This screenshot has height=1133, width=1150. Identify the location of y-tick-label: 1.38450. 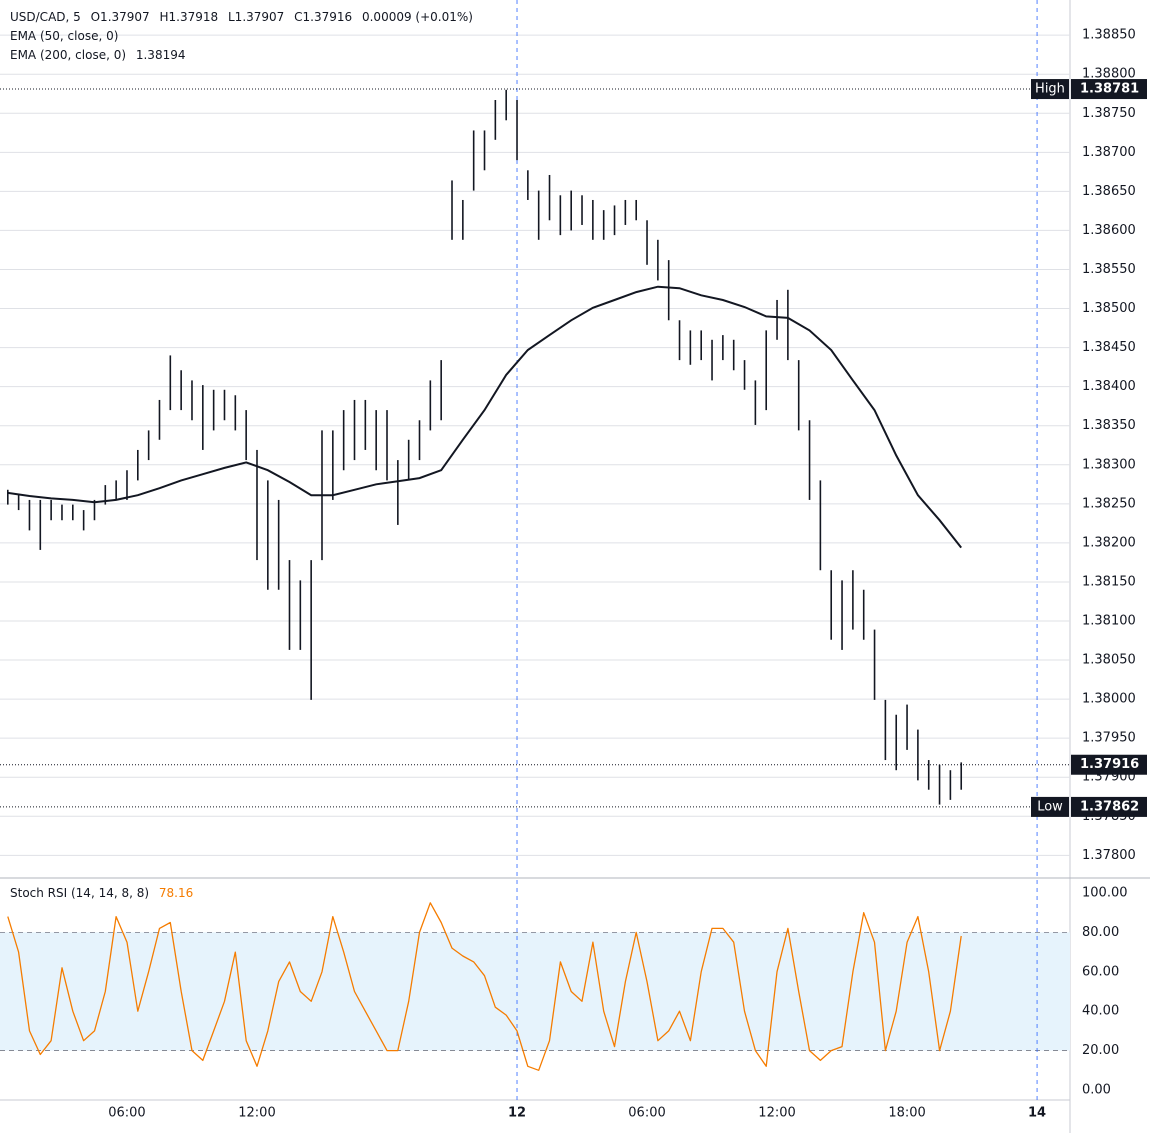
(1109, 347).